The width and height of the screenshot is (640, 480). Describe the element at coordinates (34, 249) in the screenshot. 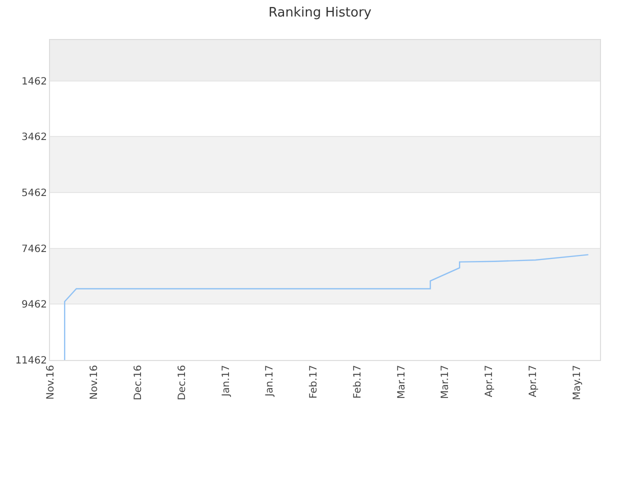

I see `y-tick-label: 7462` at that location.